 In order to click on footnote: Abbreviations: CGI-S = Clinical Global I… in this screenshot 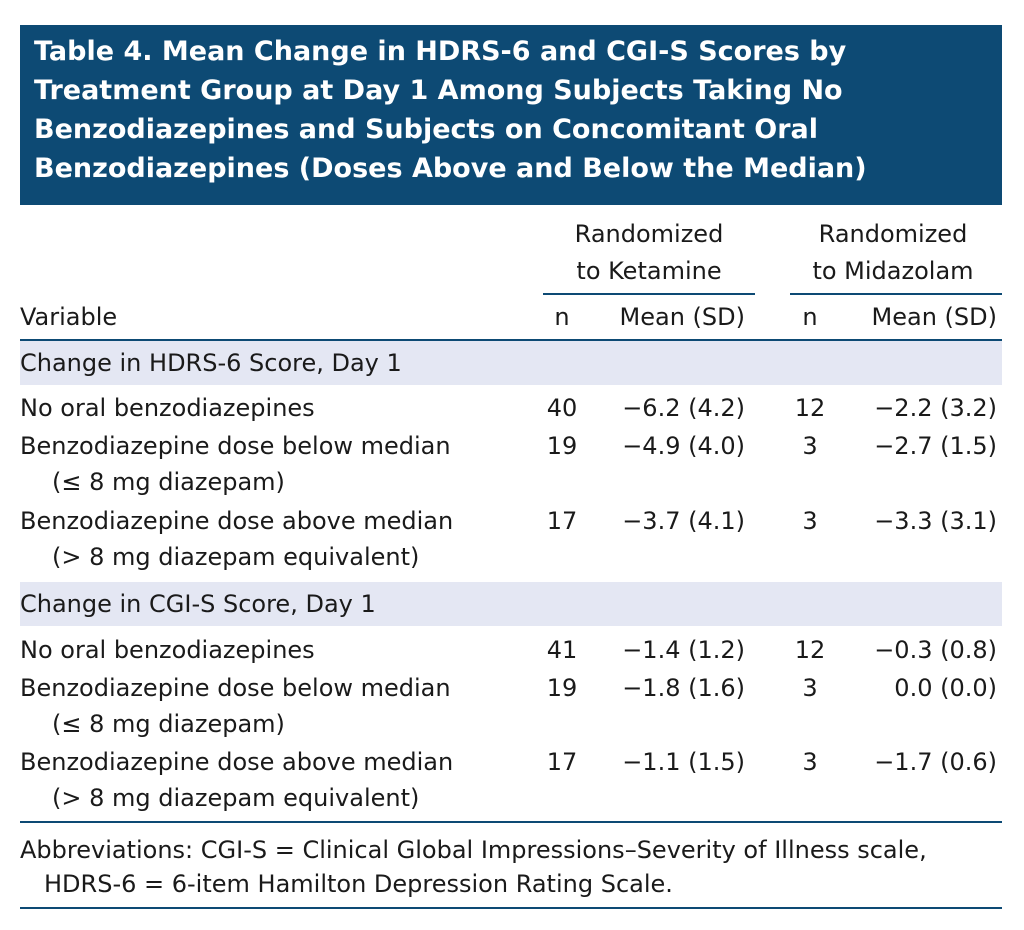, I will do `click(473, 850)`.